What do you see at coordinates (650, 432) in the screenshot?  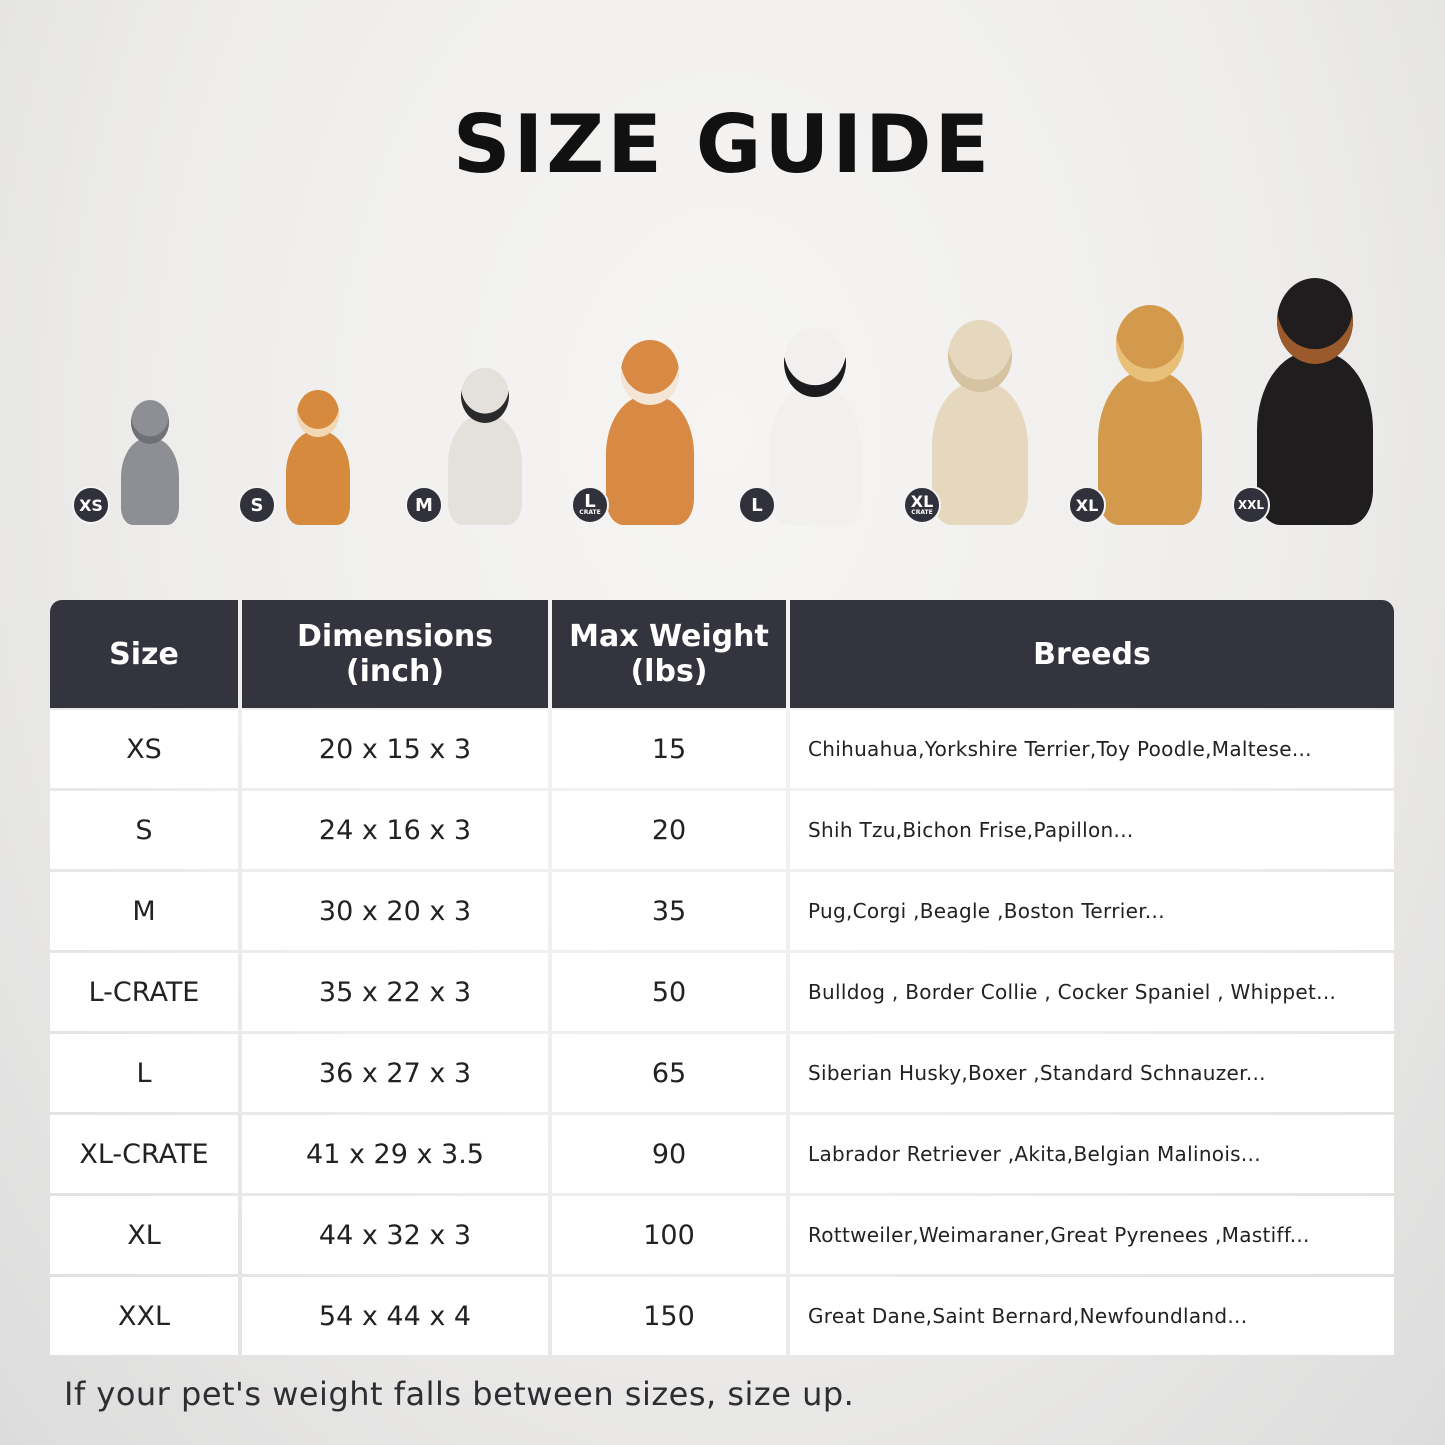 I see `shiba-inu-image` at bounding box center [650, 432].